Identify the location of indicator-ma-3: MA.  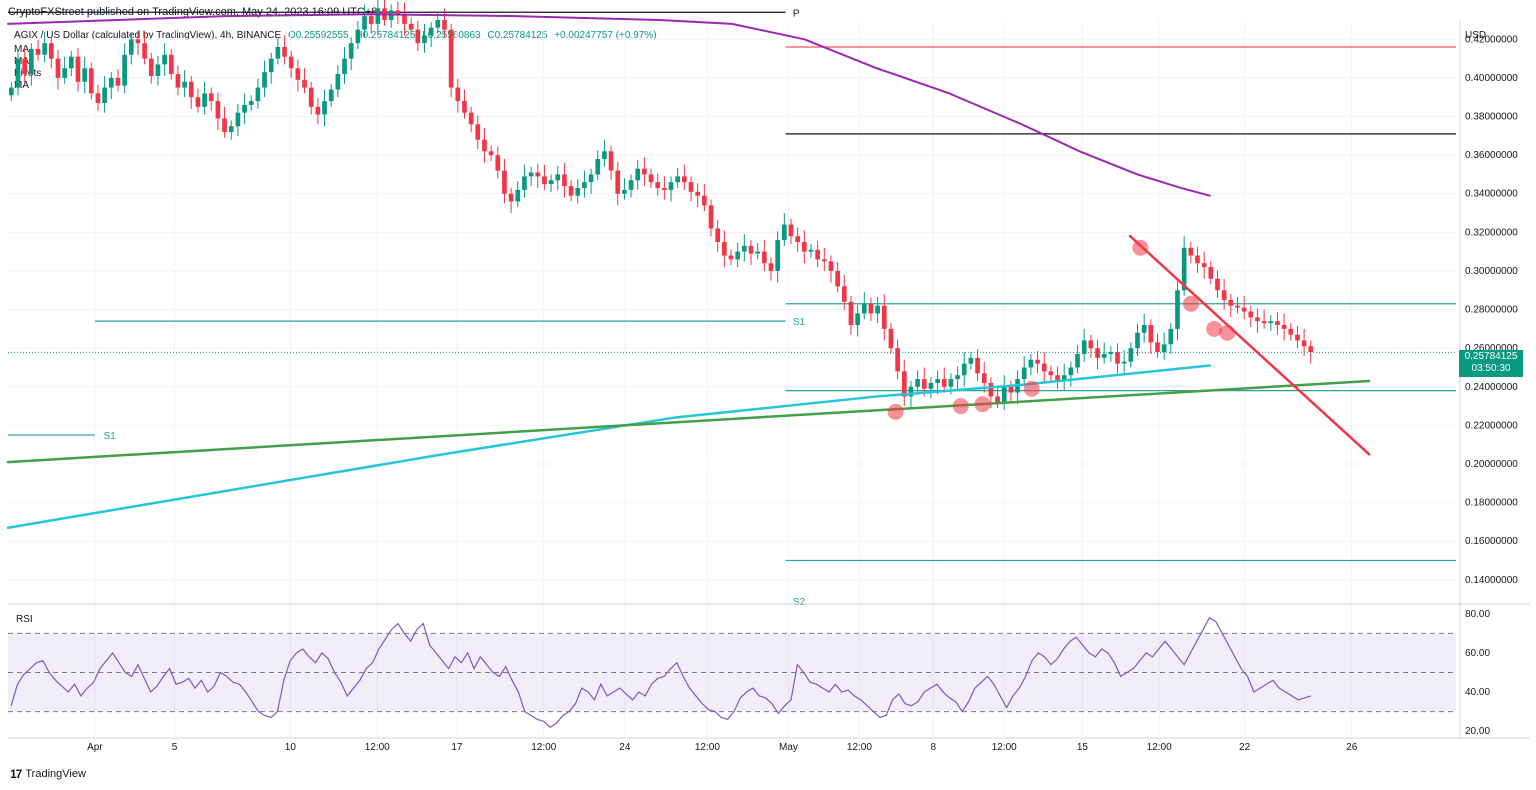
(21, 85).